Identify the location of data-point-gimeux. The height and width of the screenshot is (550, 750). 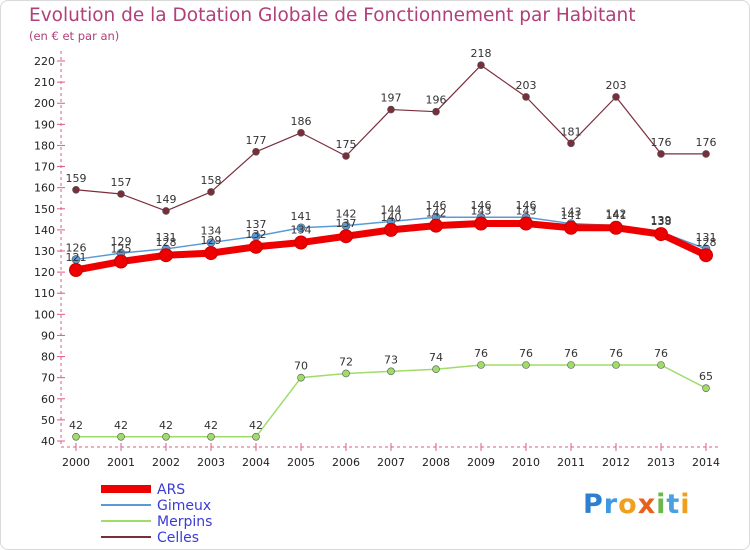
(301, 228).